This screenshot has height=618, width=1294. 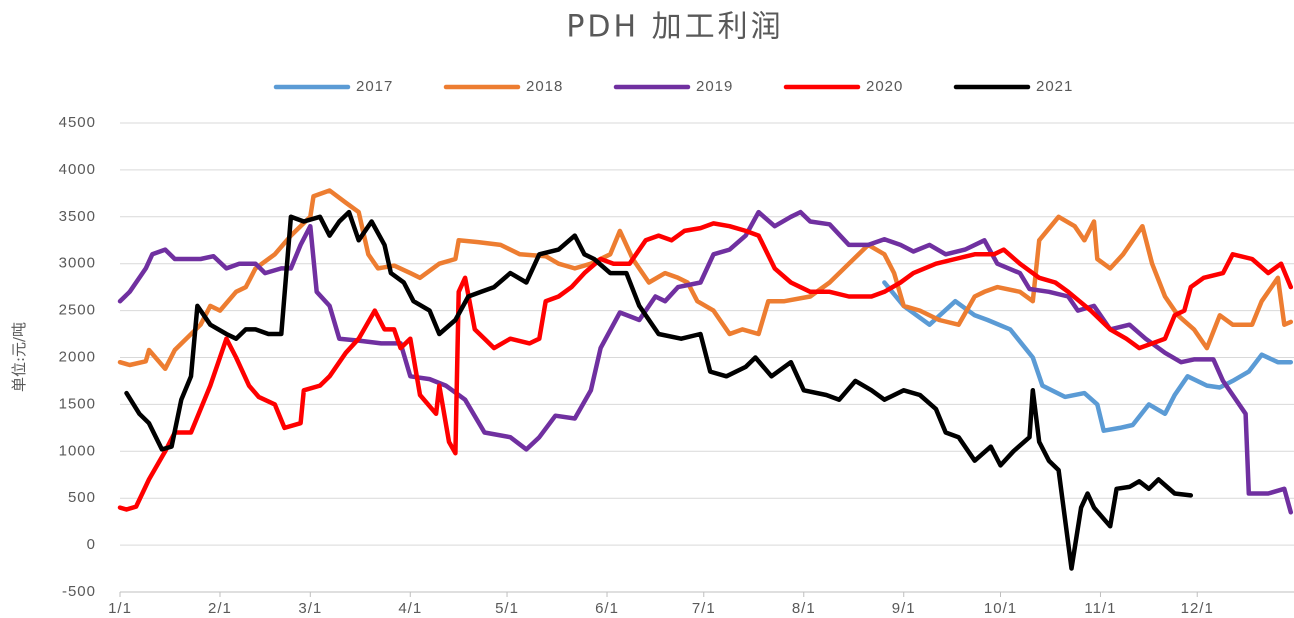 What do you see at coordinates (544, 86) in the screenshot?
I see `legend-label: 2018` at bounding box center [544, 86].